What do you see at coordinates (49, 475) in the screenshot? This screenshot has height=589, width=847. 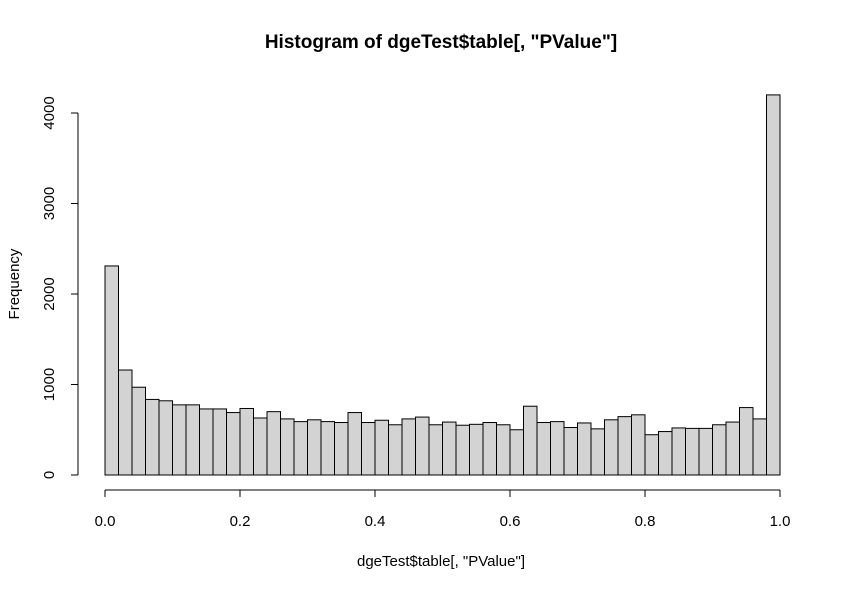 I see `y-tick-label: 0` at bounding box center [49, 475].